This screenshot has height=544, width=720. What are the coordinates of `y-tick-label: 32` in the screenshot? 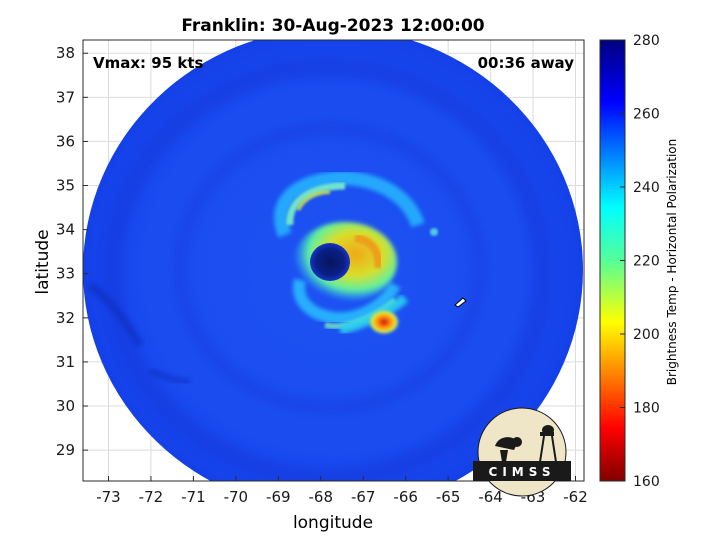 It's located at (65, 318).